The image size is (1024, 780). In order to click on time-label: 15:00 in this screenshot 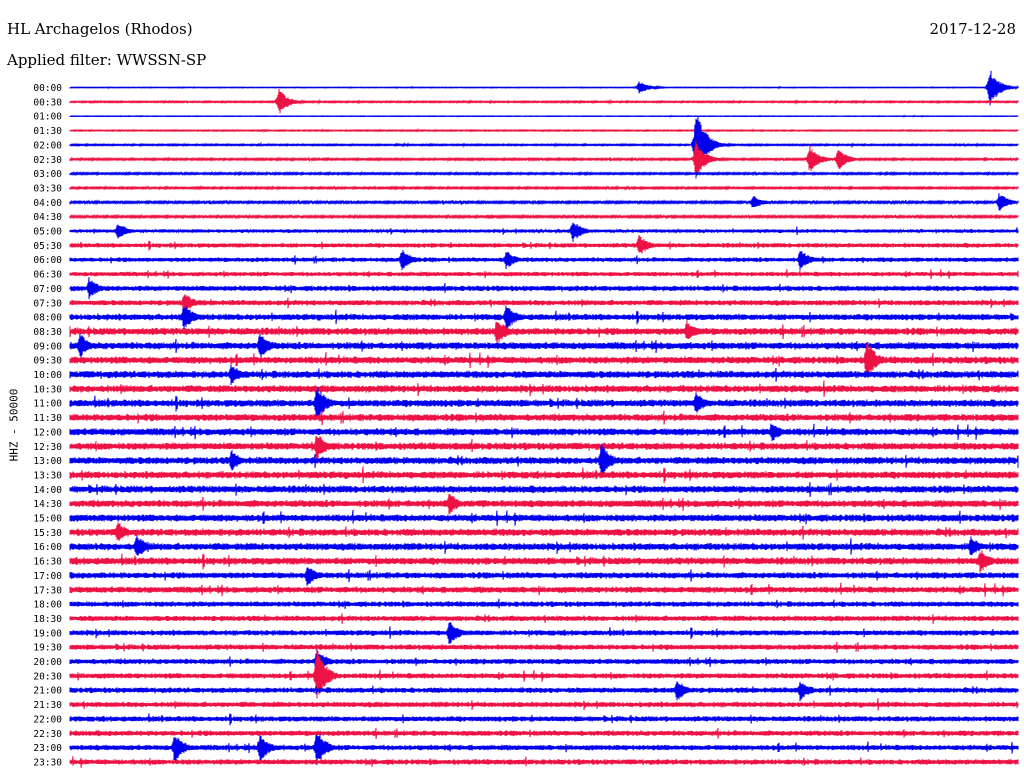, I will do `click(47, 519)`.